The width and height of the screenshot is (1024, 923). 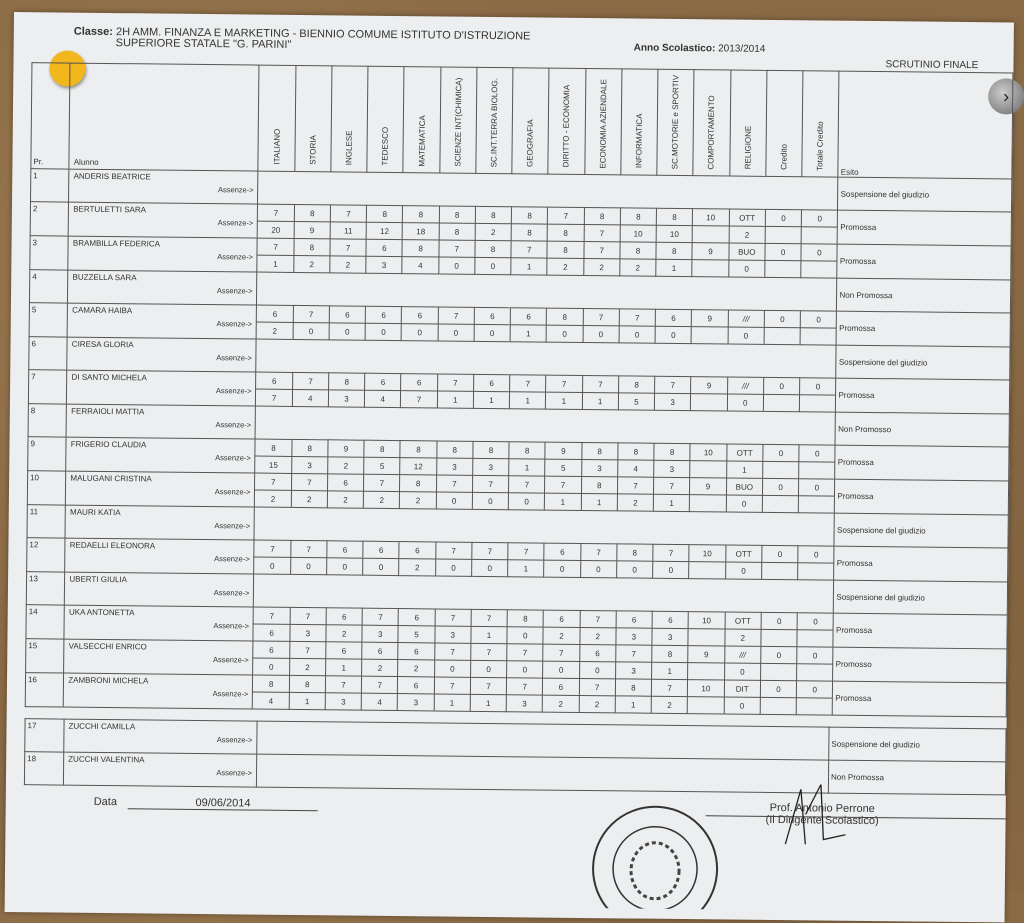 What do you see at coordinates (111, 478) in the screenshot?
I see `student-name: MALUGANI CRISTINA` at bounding box center [111, 478].